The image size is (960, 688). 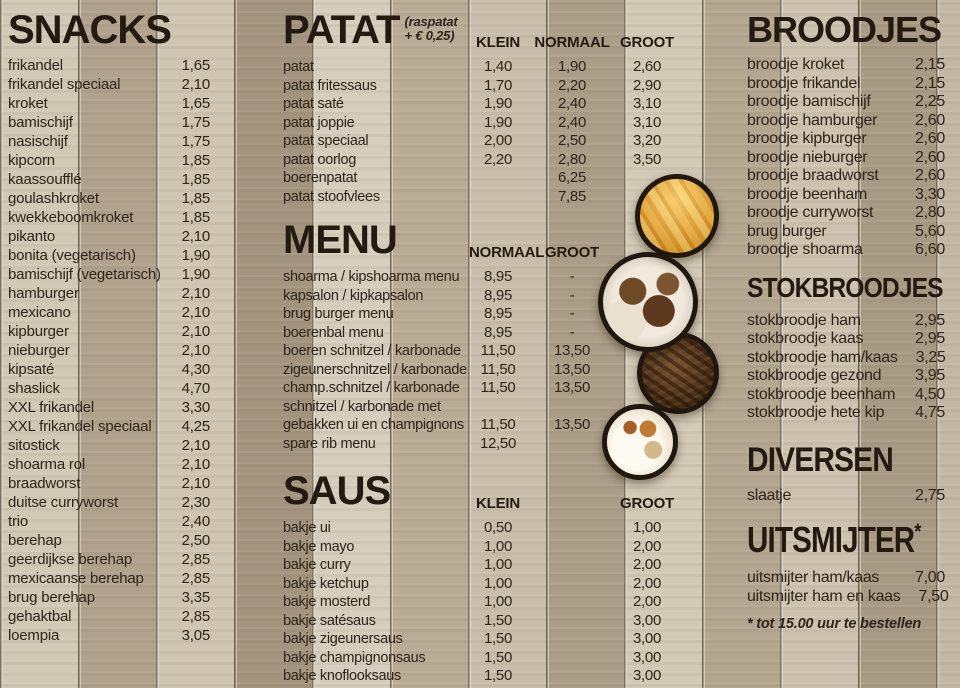 What do you see at coordinates (43, 293) in the screenshot?
I see `item-name: hamburger` at bounding box center [43, 293].